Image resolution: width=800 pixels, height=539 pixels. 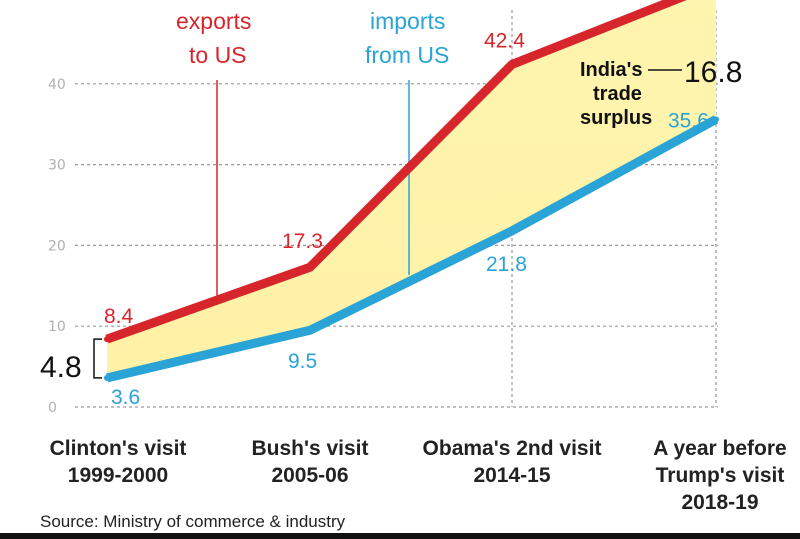 What do you see at coordinates (719, 502) in the screenshot?
I see `x-category-label: 2018-19` at bounding box center [719, 502].